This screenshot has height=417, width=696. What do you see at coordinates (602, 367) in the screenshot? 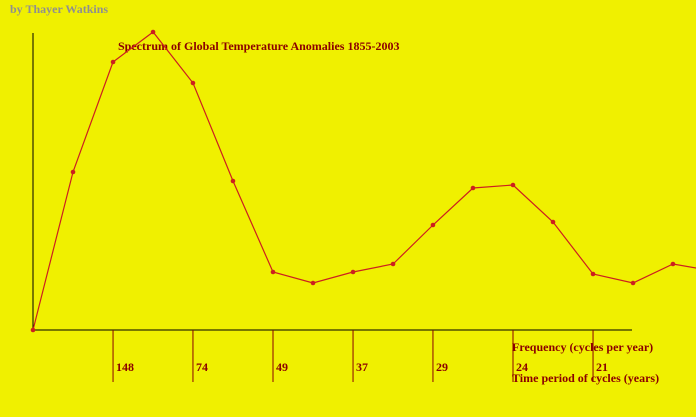
I see `x-tick-label-21: 21` at bounding box center [602, 367].